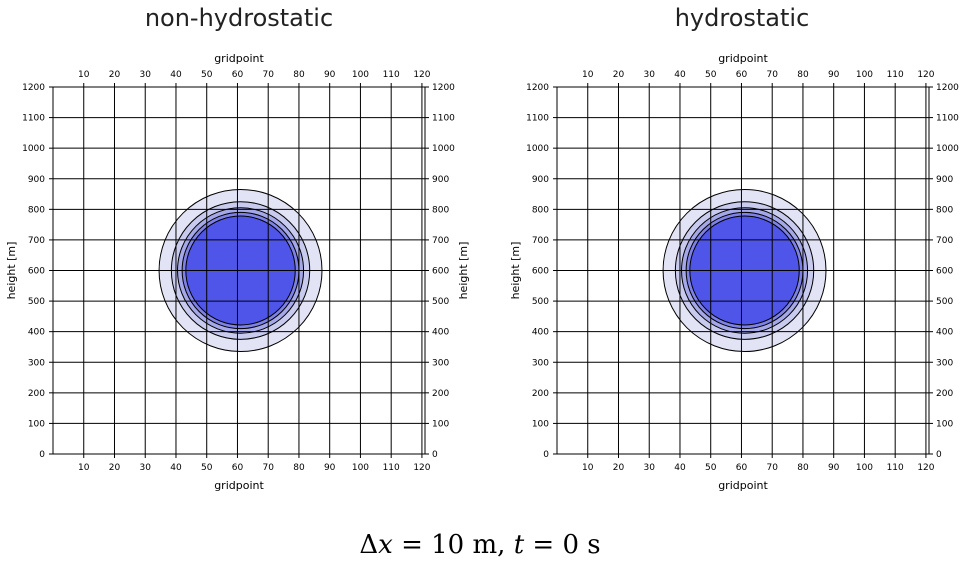  What do you see at coordinates (369, 545) in the screenshot?
I see `caption-delta: Δ` at bounding box center [369, 545].